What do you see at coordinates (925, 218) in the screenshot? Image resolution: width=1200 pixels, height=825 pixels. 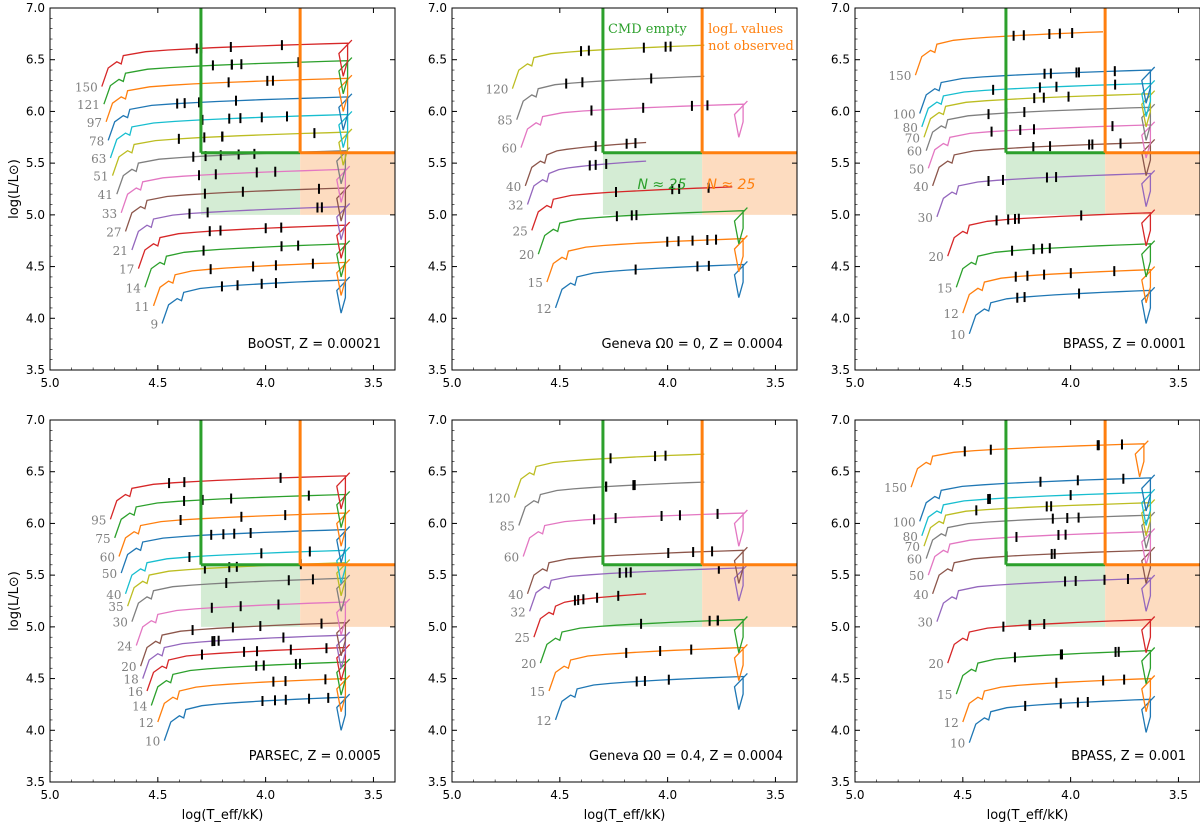 I see `mass-label: 30` at bounding box center [925, 218].